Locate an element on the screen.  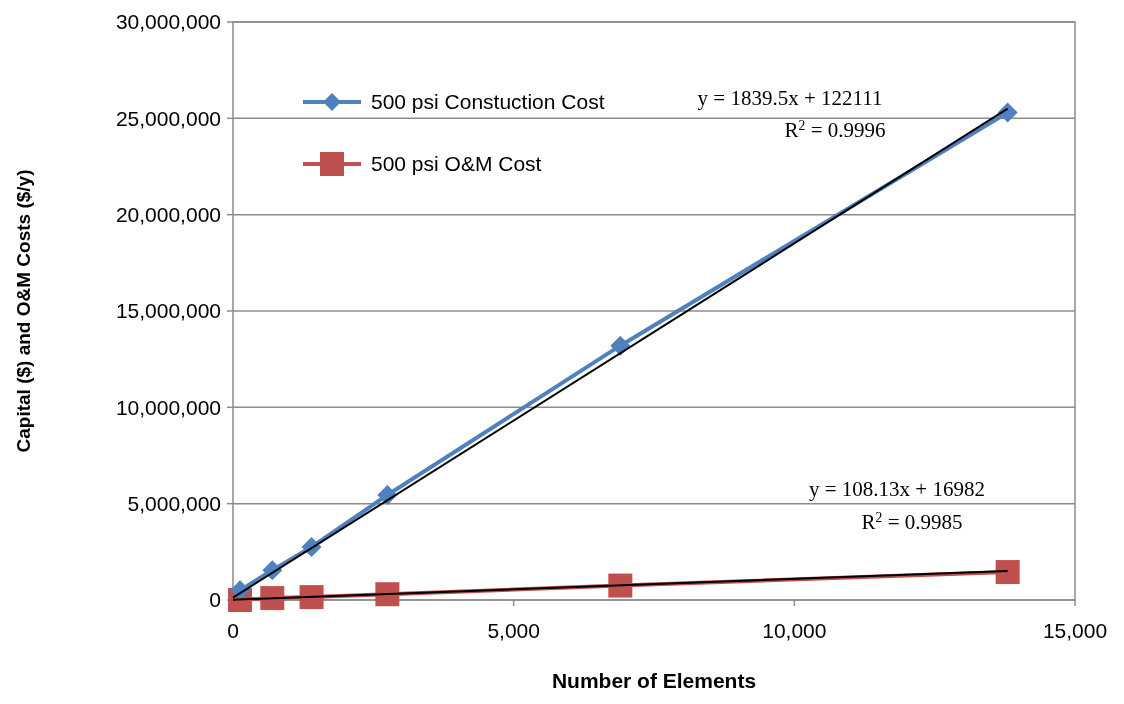
y-tick-label: 30,000,000 is located at coordinates (168, 22).